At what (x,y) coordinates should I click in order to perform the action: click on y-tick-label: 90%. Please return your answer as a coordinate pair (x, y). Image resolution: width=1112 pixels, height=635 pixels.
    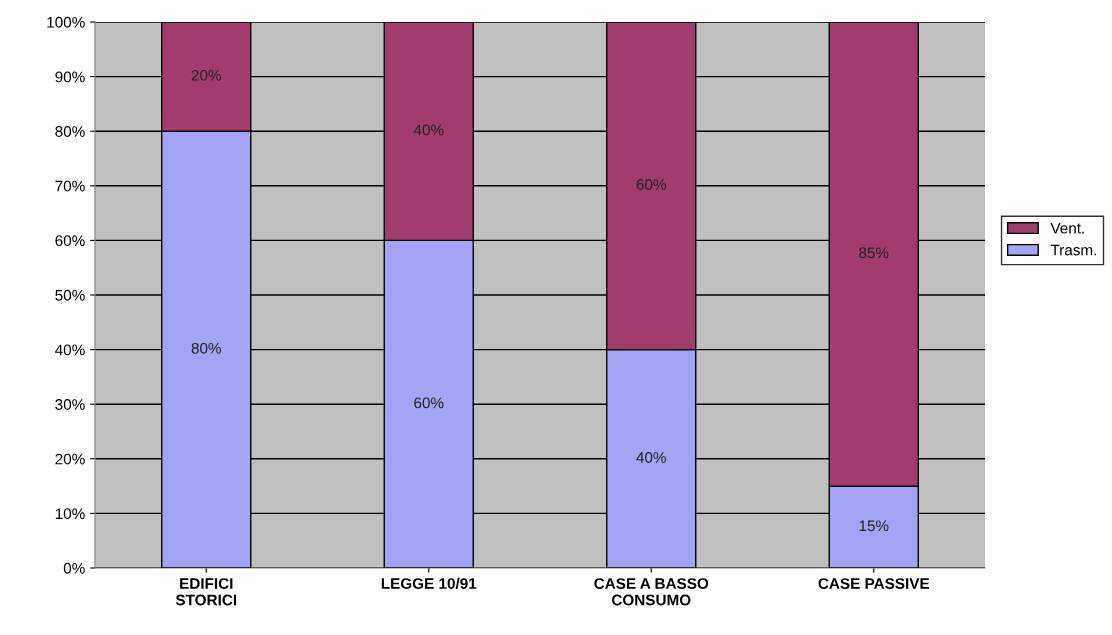
    Looking at the image, I should click on (70, 77).